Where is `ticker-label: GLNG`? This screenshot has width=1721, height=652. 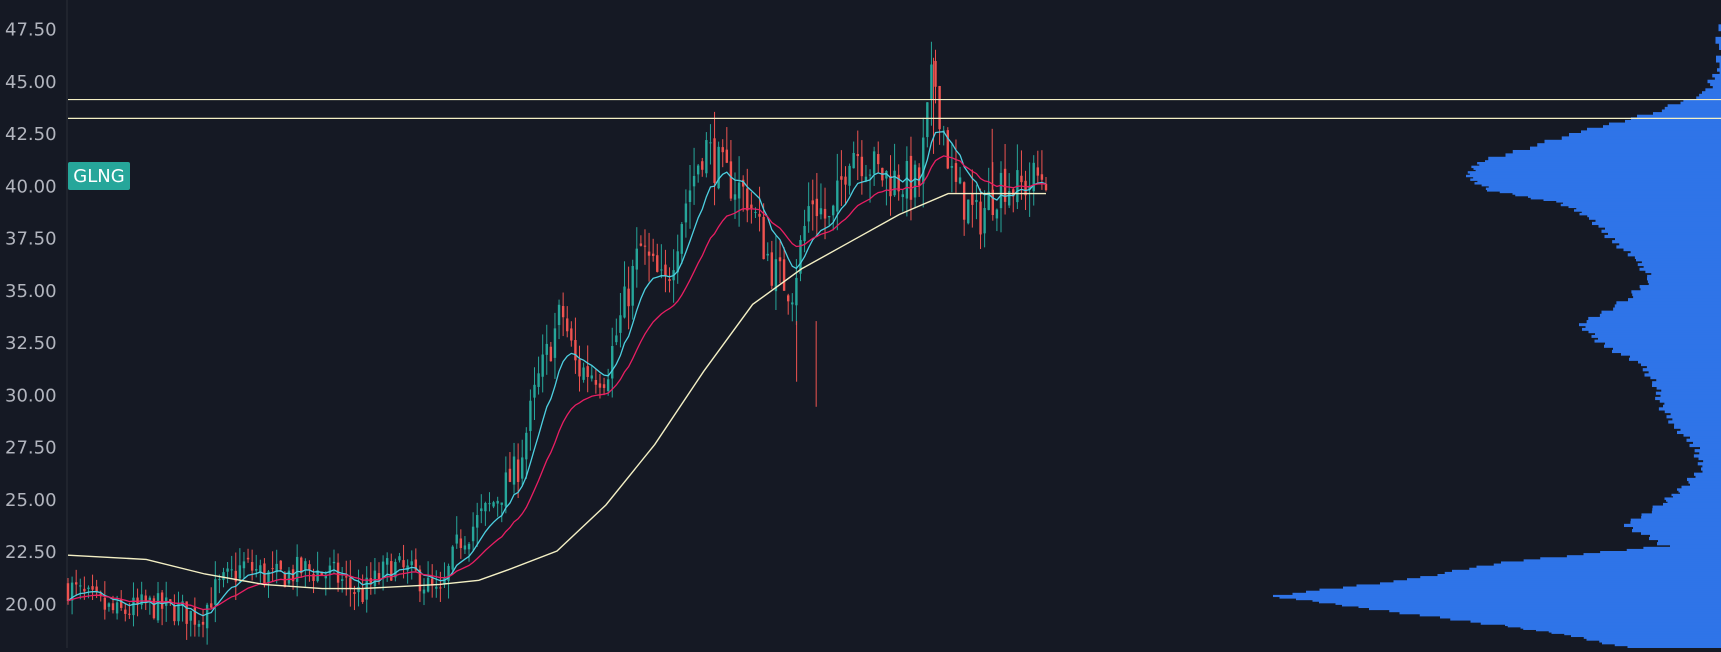
ticker-label: GLNG is located at coordinates (98, 176).